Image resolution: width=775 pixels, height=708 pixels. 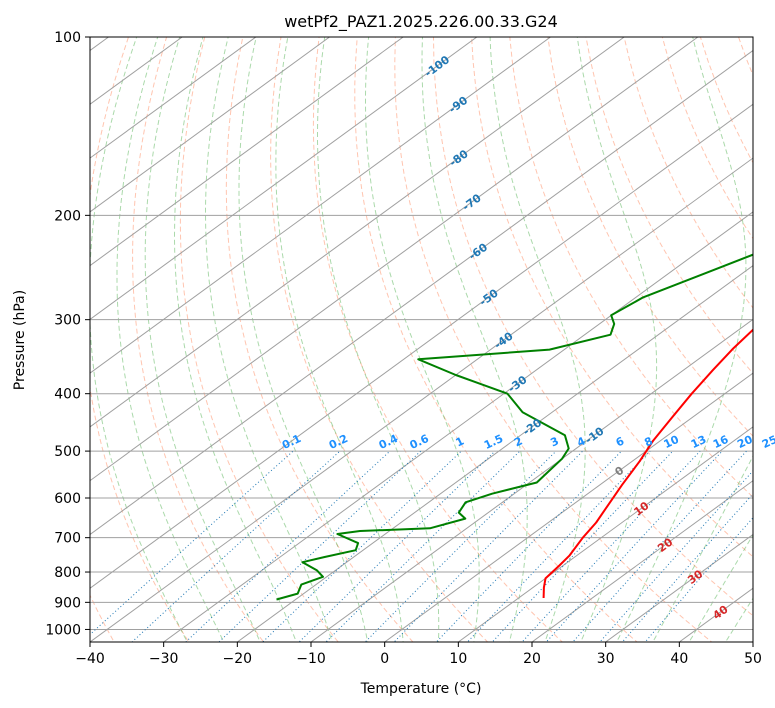 I want to click on x-axis: −40 −30 −20 −10 0 10 20 30 40 50, so click(x=418, y=654).